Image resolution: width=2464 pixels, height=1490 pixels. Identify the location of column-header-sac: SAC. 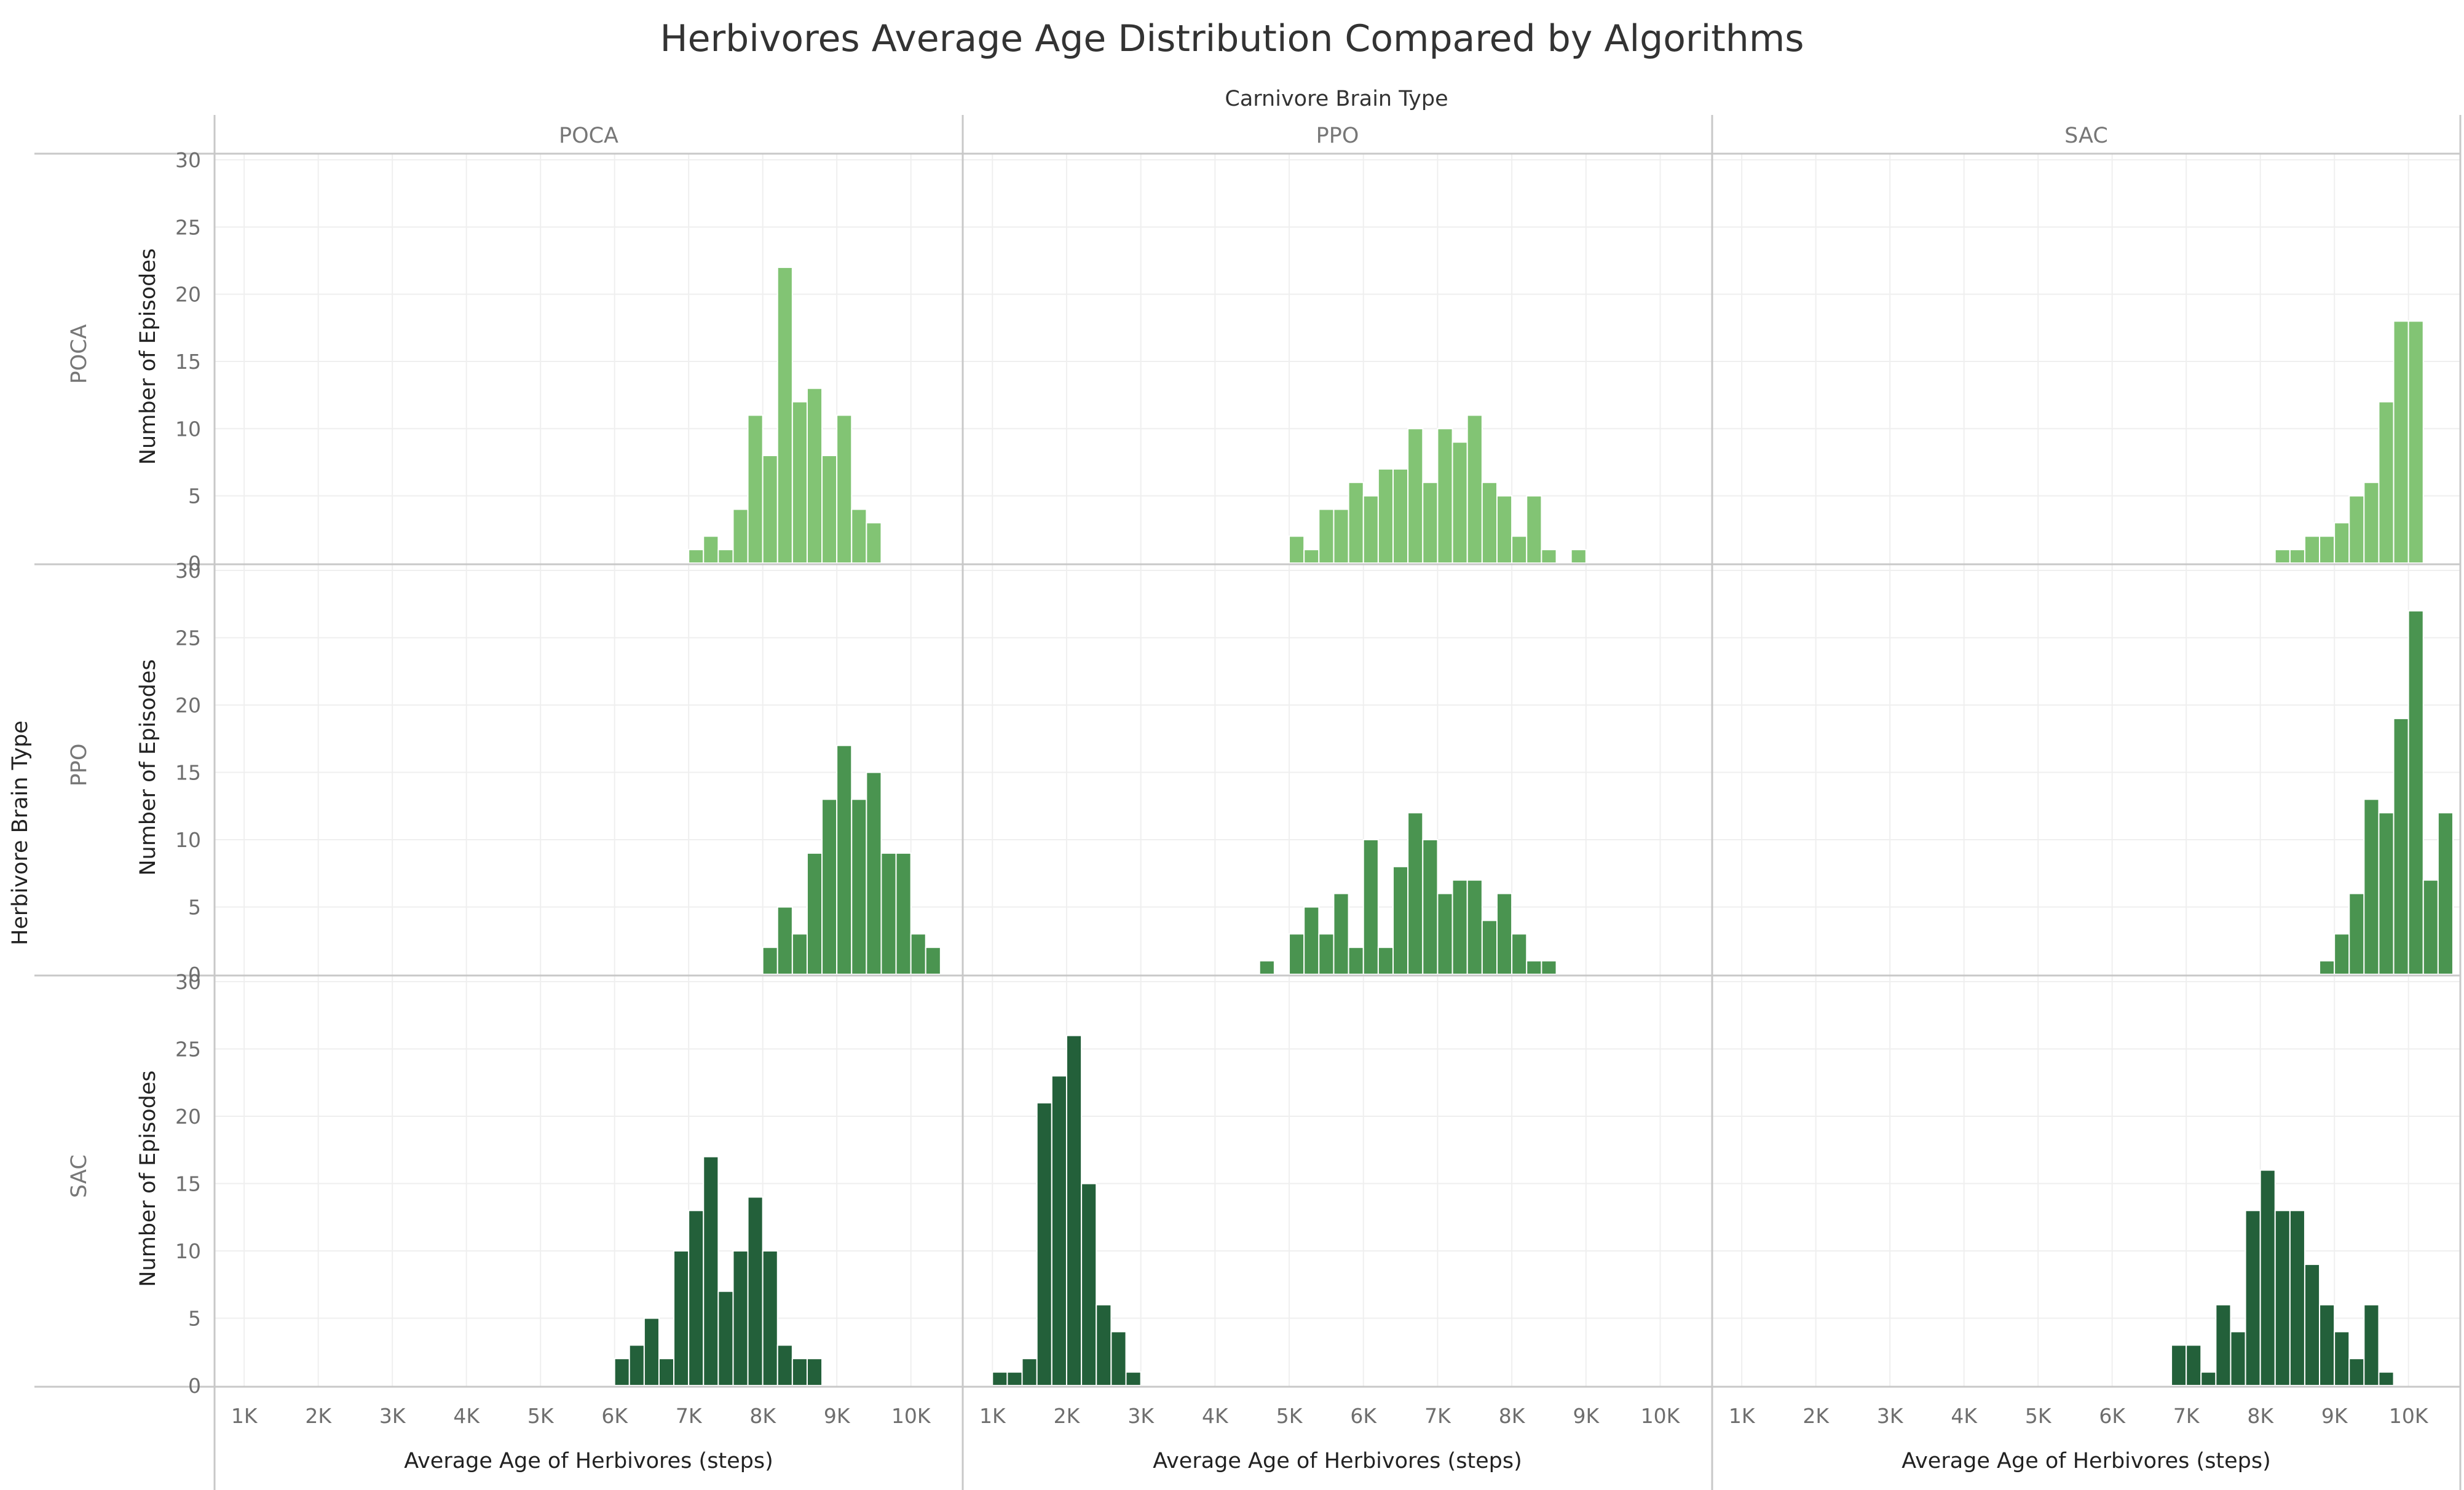
(2086, 136).